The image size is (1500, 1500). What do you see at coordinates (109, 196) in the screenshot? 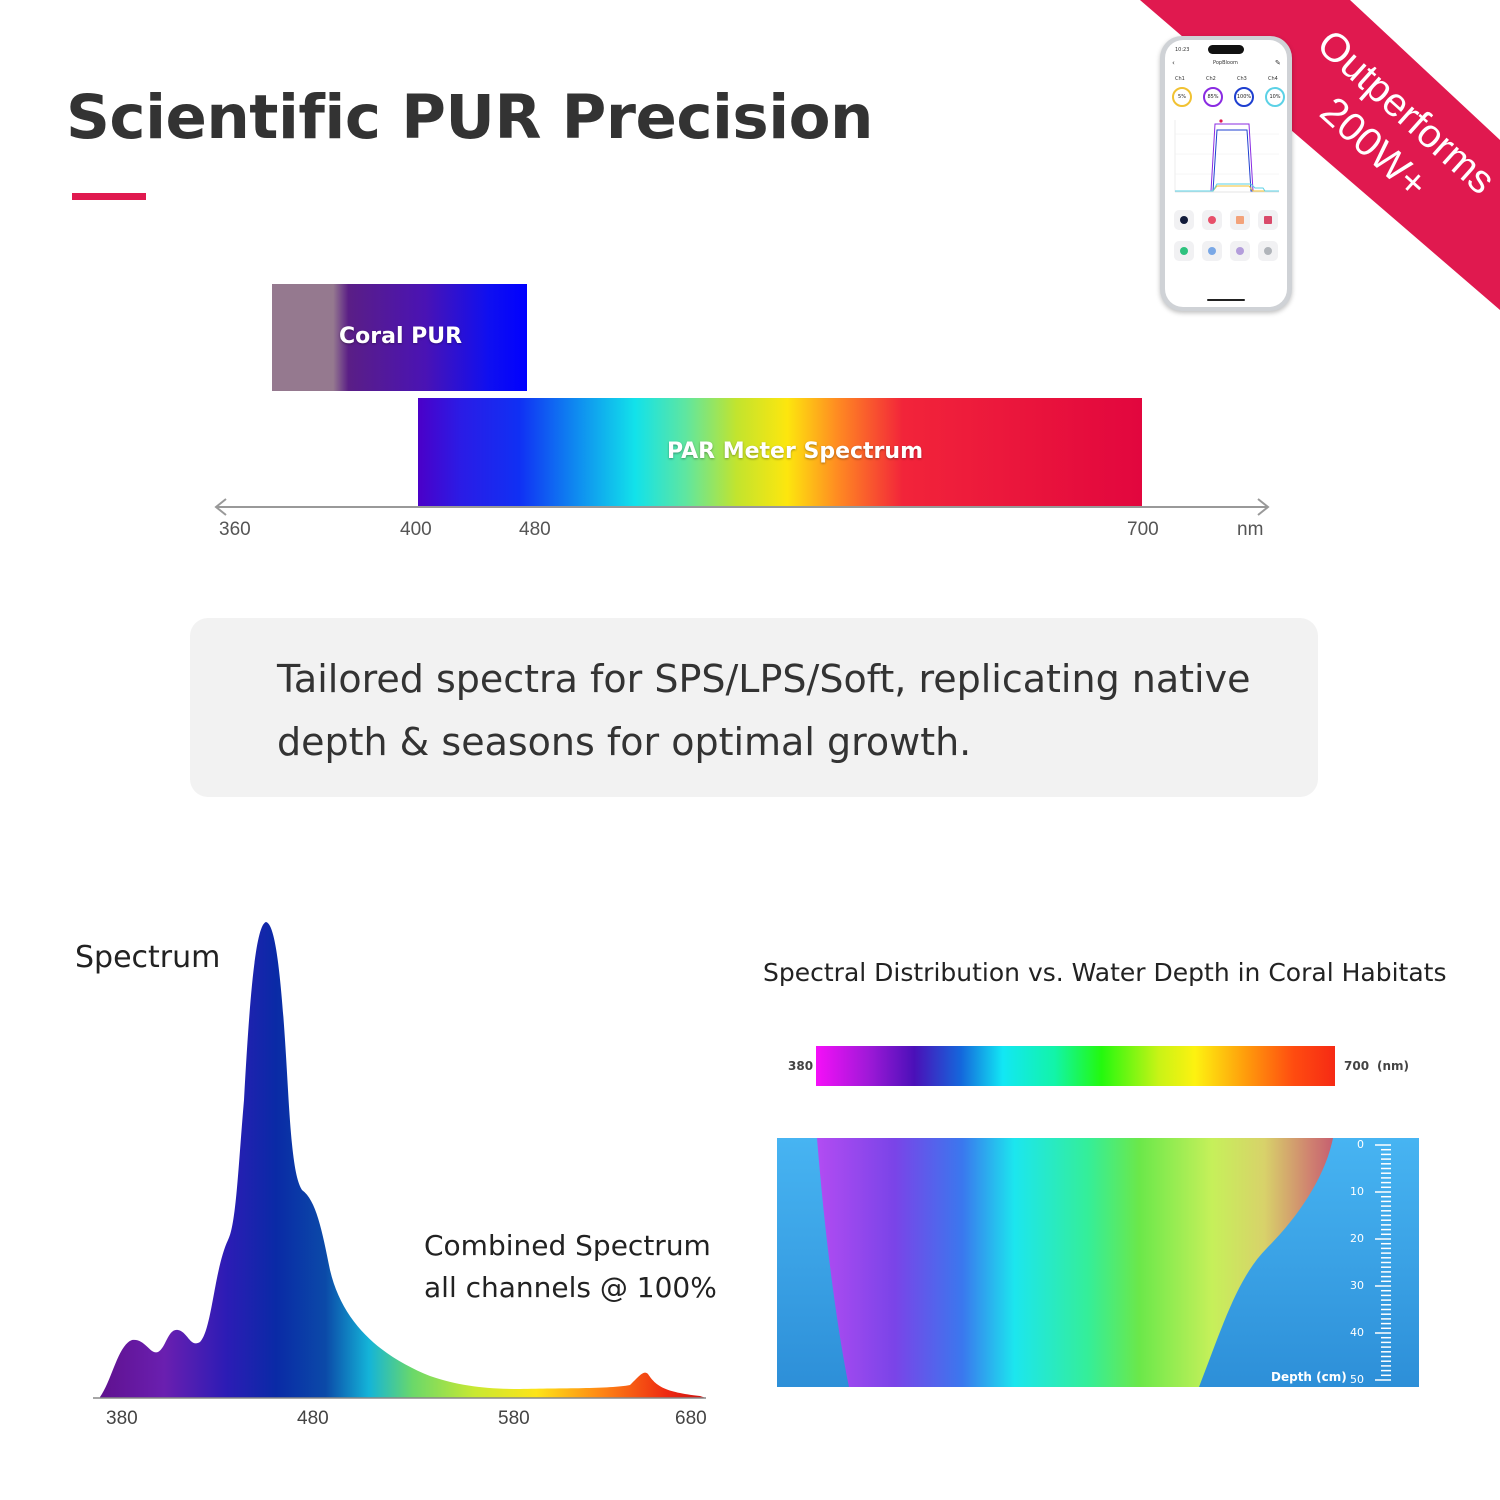
I see `title-accent-rule` at bounding box center [109, 196].